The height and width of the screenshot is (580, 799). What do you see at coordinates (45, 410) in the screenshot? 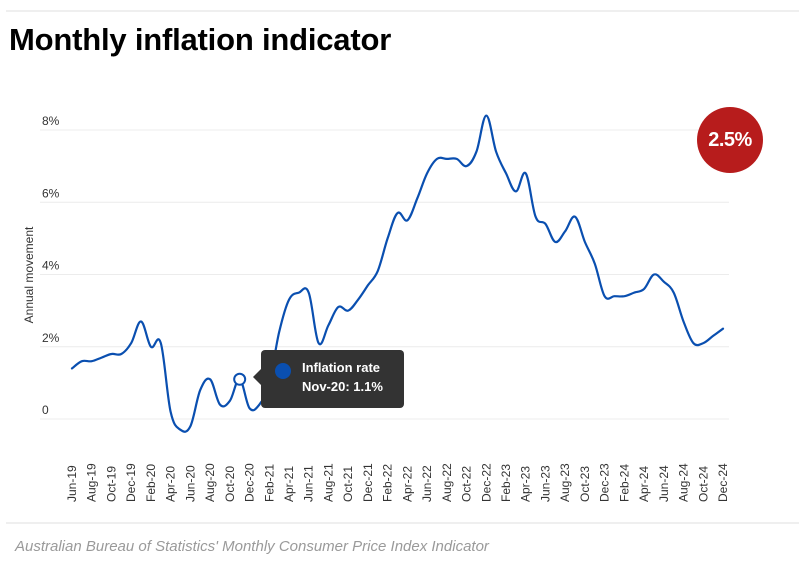
I see `y-tick-label: 0` at bounding box center [45, 410].